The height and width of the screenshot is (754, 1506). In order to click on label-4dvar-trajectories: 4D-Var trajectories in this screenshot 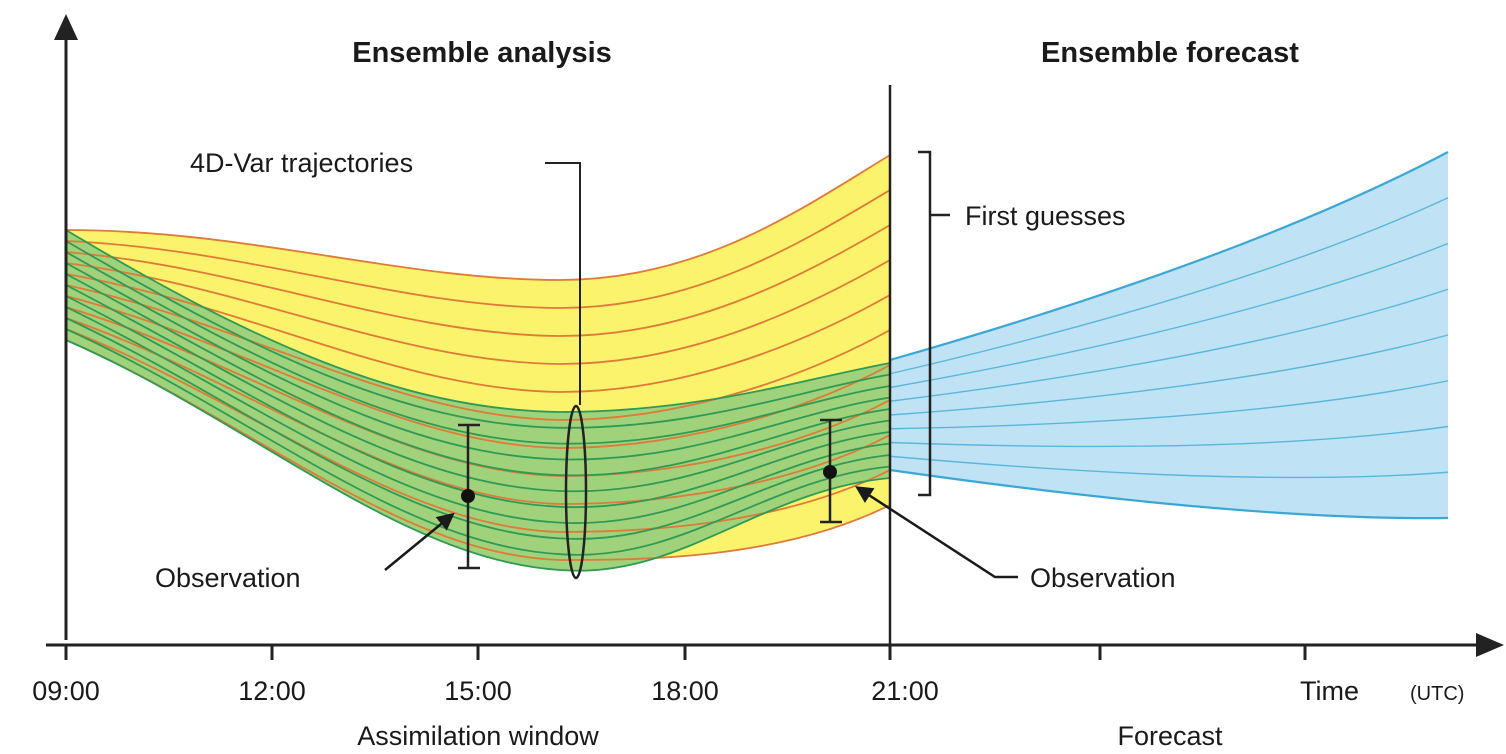, I will do `click(301, 163)`.